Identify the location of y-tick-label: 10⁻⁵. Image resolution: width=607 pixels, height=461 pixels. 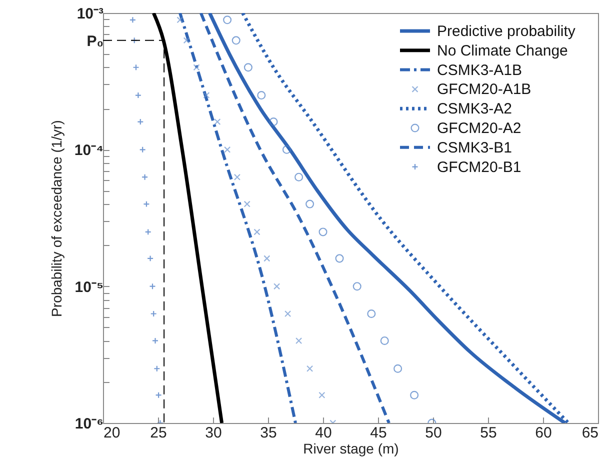
(89, 287).